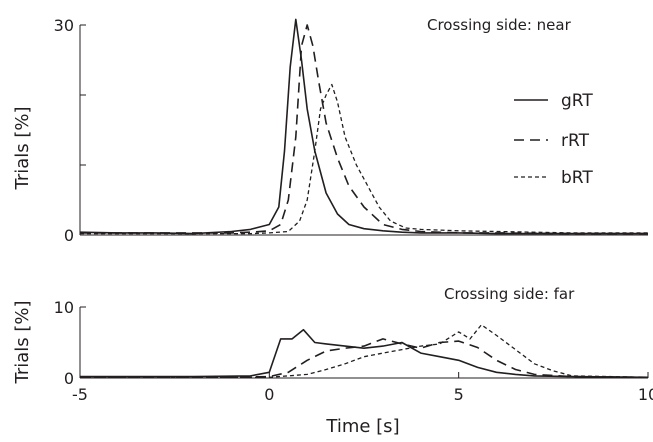 This screenshot has height=442, width=653. What do you see at coordinates (80, 394) in the screenshot?
I see `bottom-x-tick-label: -5` at bounding box center [80, 394].